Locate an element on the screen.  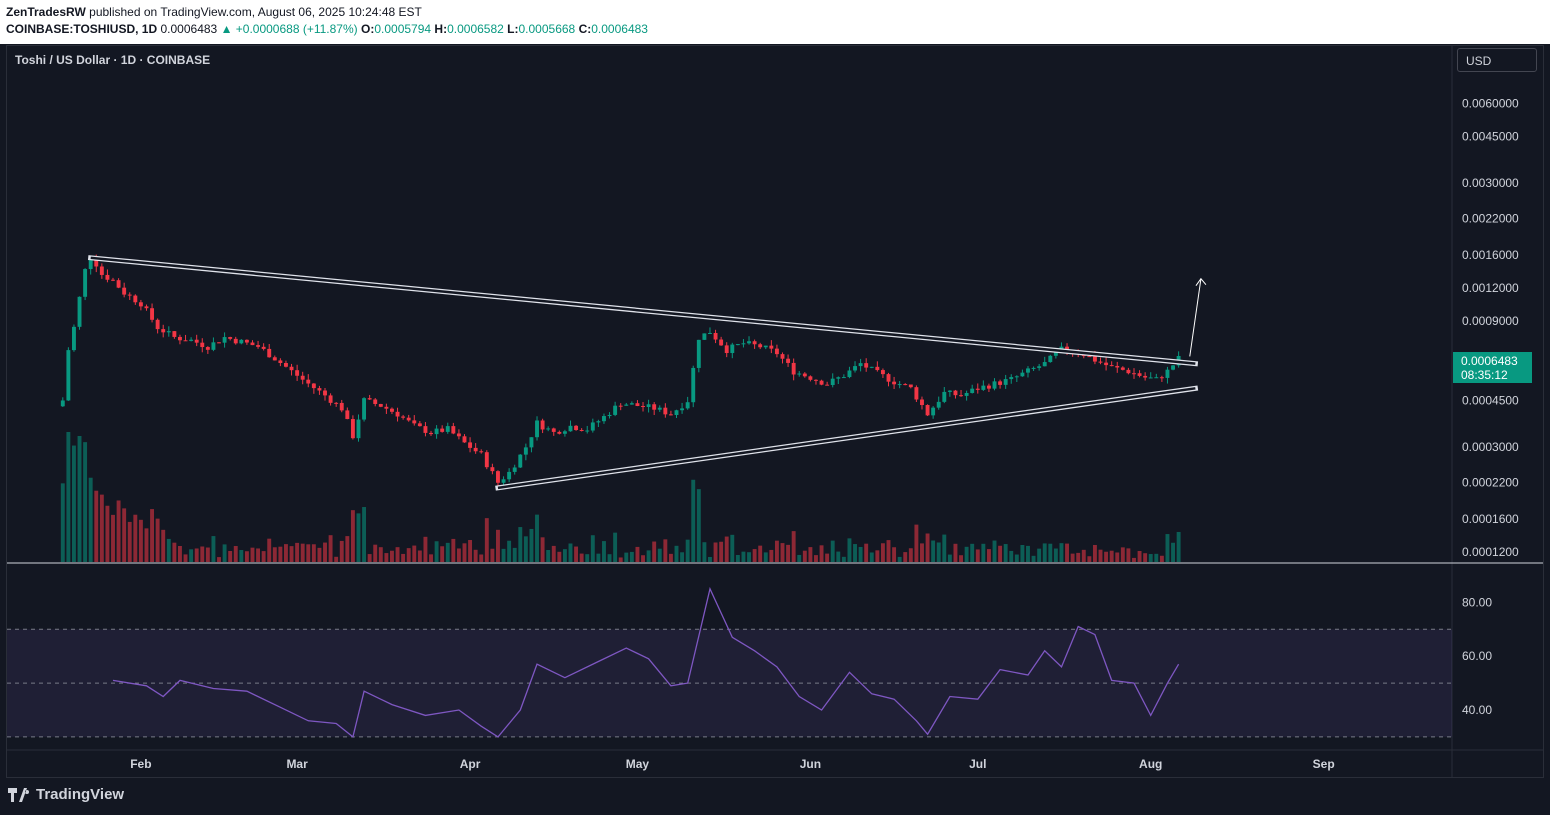
price-tick-label: 0.0002200 is located at coordinates (1490, 482).